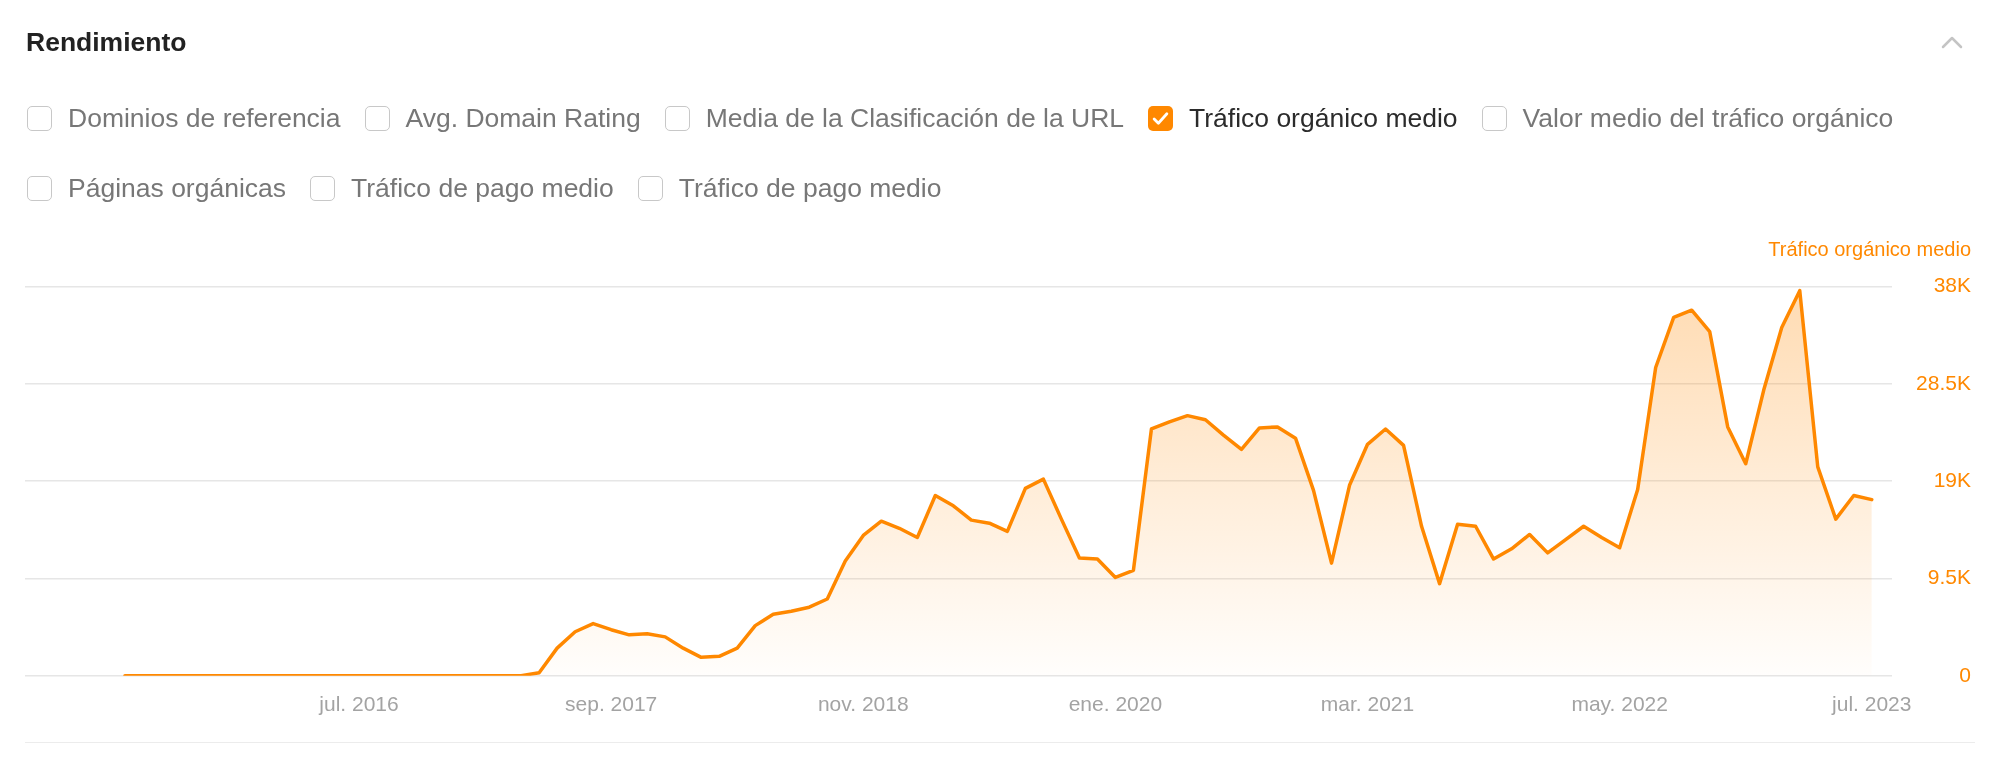  Describe the element at coordinates (1619, 704) in the screenshot. I see `x-tick-label: may. 2022` at that location.